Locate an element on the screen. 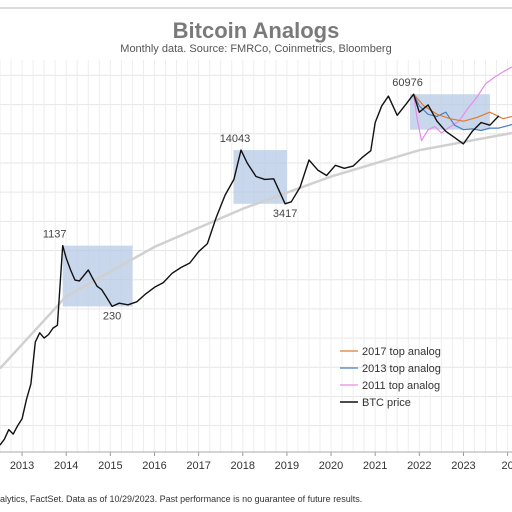 Image resolution: width=512 pixels, height=512 pixels. annotation-label: 1137 is located at coordinates (55, 235).